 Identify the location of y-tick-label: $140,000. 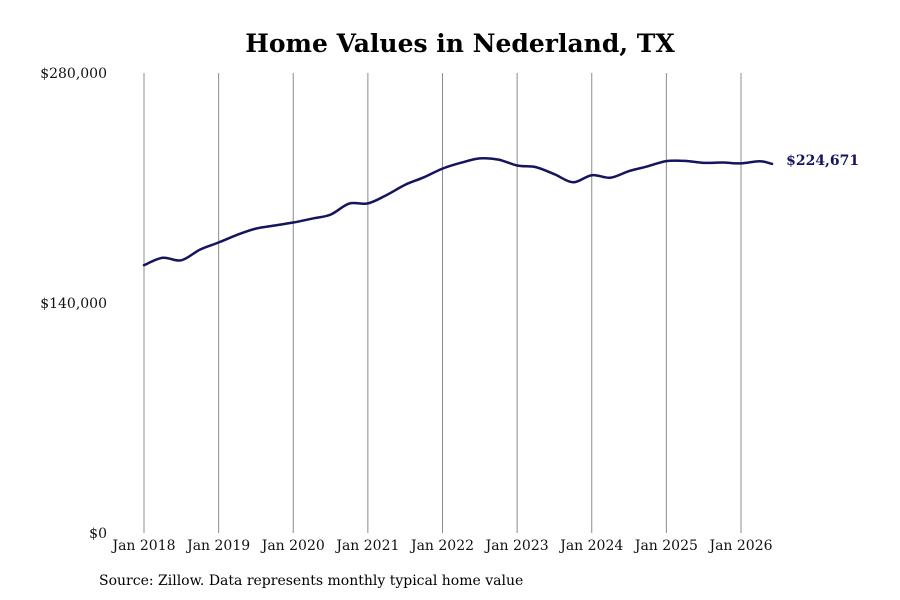
(73, 304).